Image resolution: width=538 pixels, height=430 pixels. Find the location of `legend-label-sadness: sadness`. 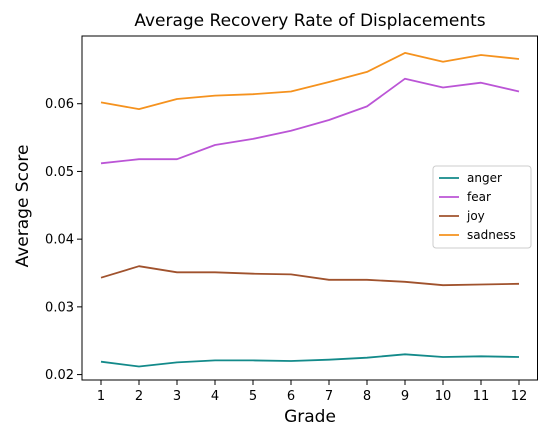

legend-label-sadness: sadness is located at coordinates (491, 235).